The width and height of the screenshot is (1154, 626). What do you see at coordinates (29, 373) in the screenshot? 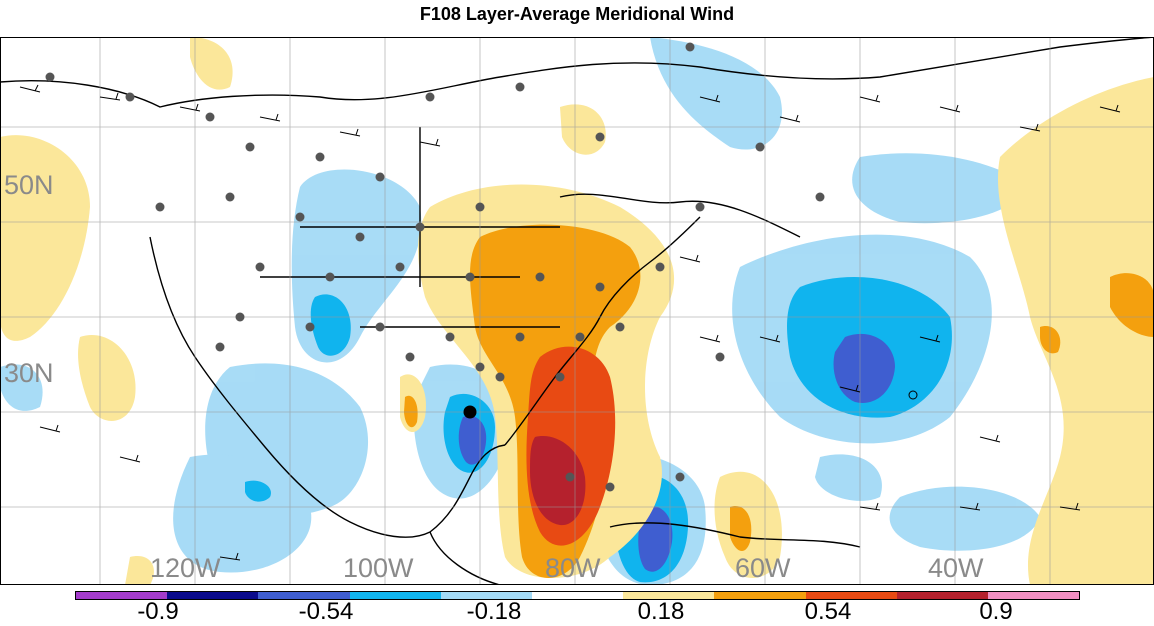
I see `lat-label-30n: 30N` at bounding box center [29, 373].